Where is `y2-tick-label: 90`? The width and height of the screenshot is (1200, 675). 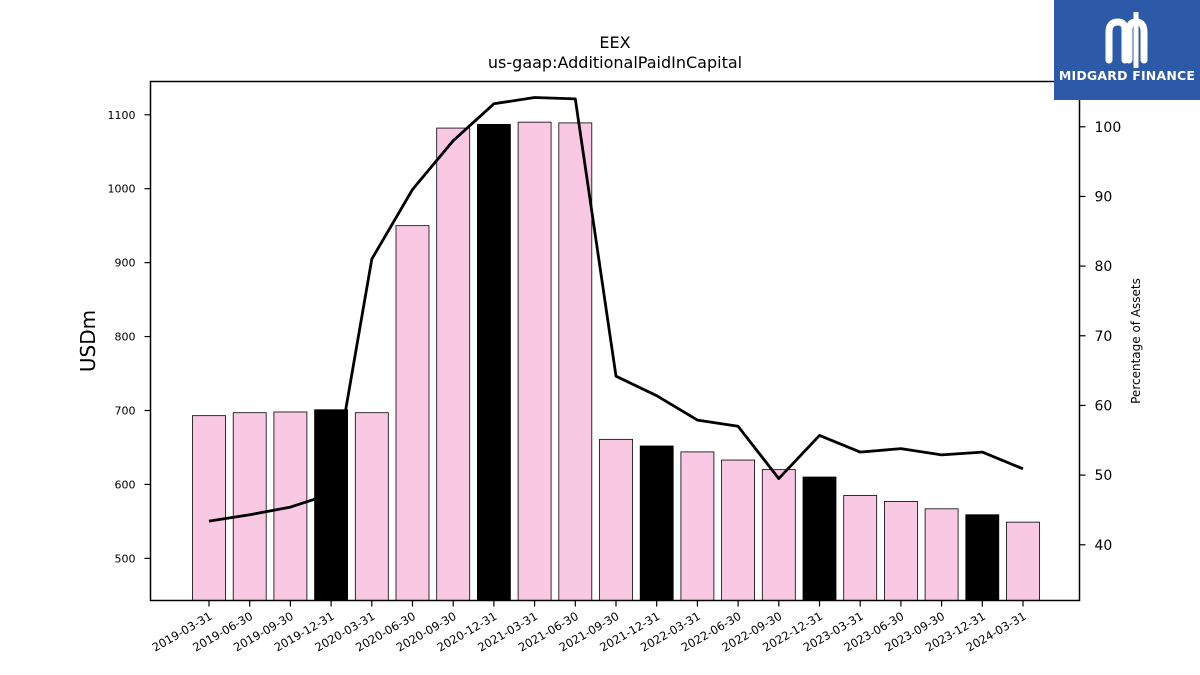 y2-tick-label: 90 is located at coordinates (1104, 197).